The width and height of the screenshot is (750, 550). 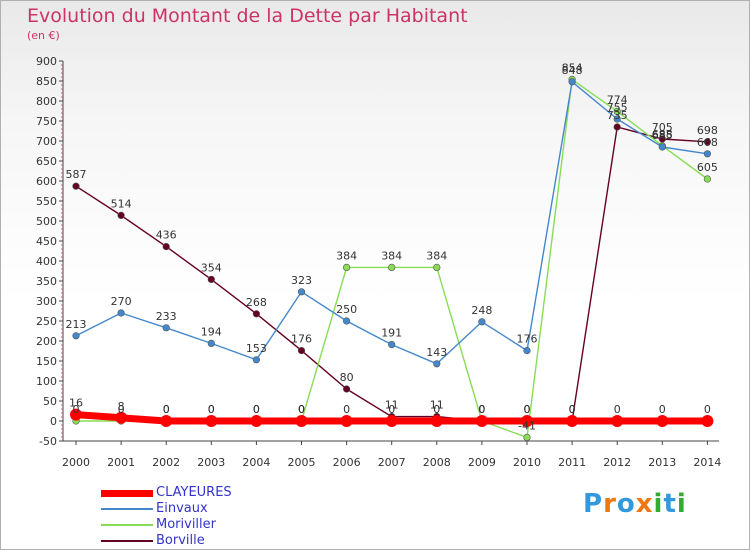 I want to click on x-tick-label: 2003, so click(x=211, y=462).